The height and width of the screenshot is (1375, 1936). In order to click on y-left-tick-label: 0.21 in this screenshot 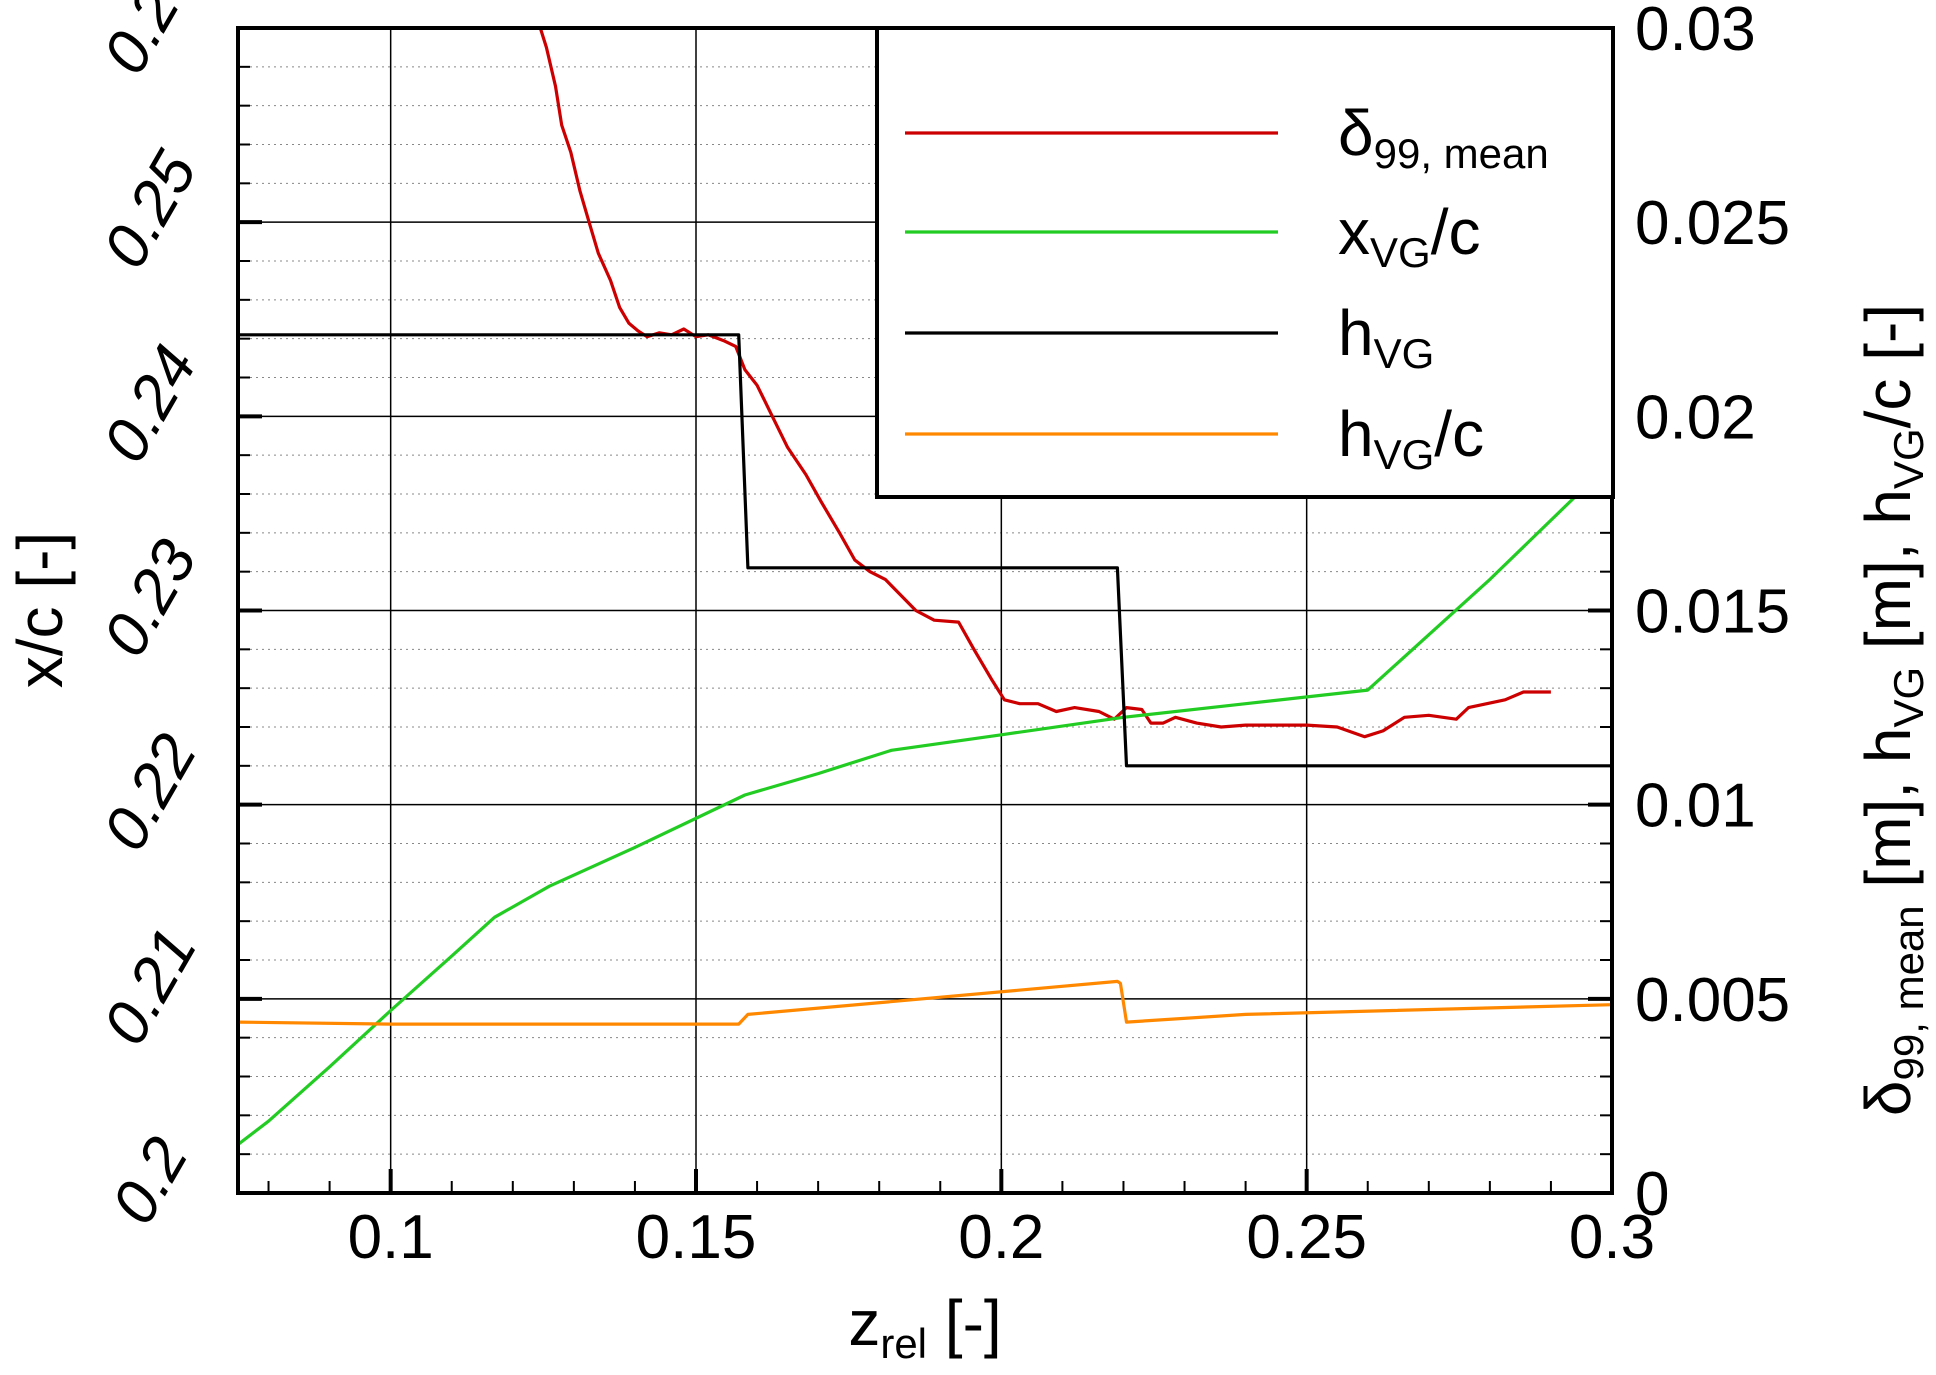, I will do `click(150, 986)`.